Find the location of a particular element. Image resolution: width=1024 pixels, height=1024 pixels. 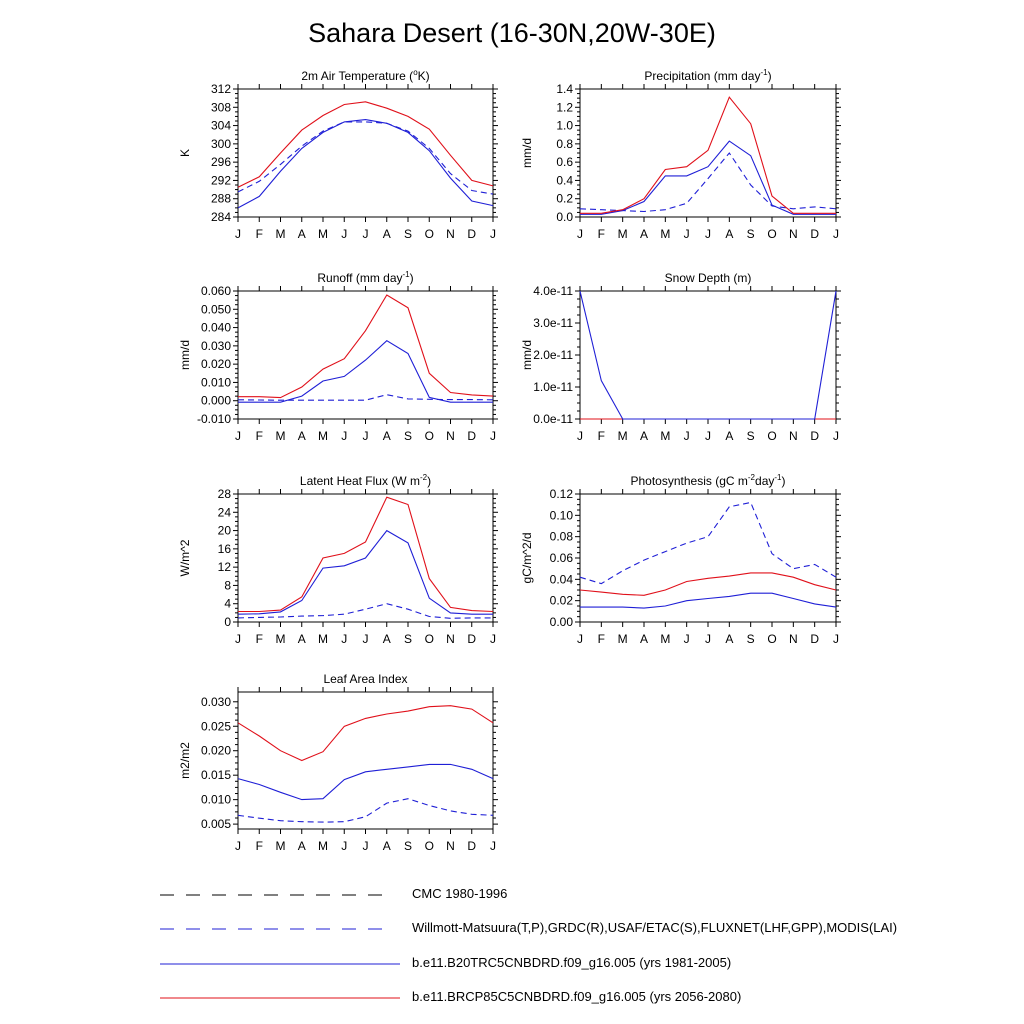

y-tick-label: 308 is located at coordinates (221, 107).